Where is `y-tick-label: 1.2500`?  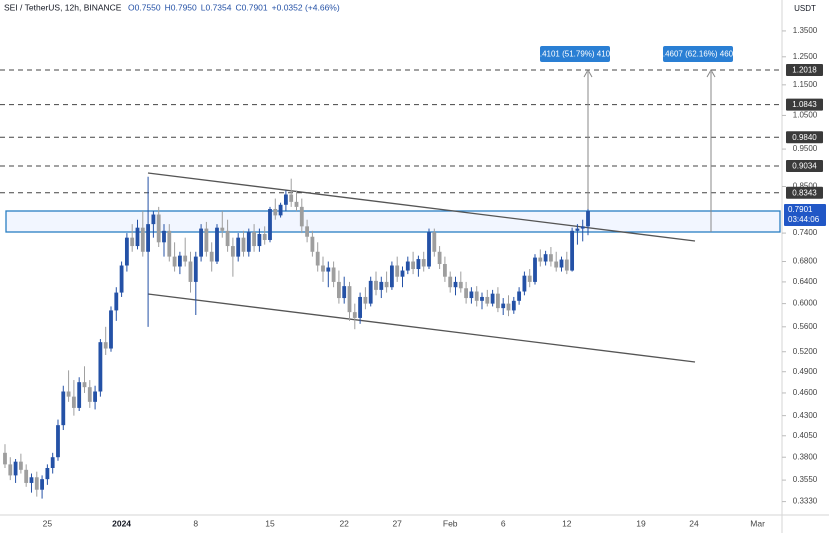 y-tick-label: 1.2500 is located at coordinates (805, 56).